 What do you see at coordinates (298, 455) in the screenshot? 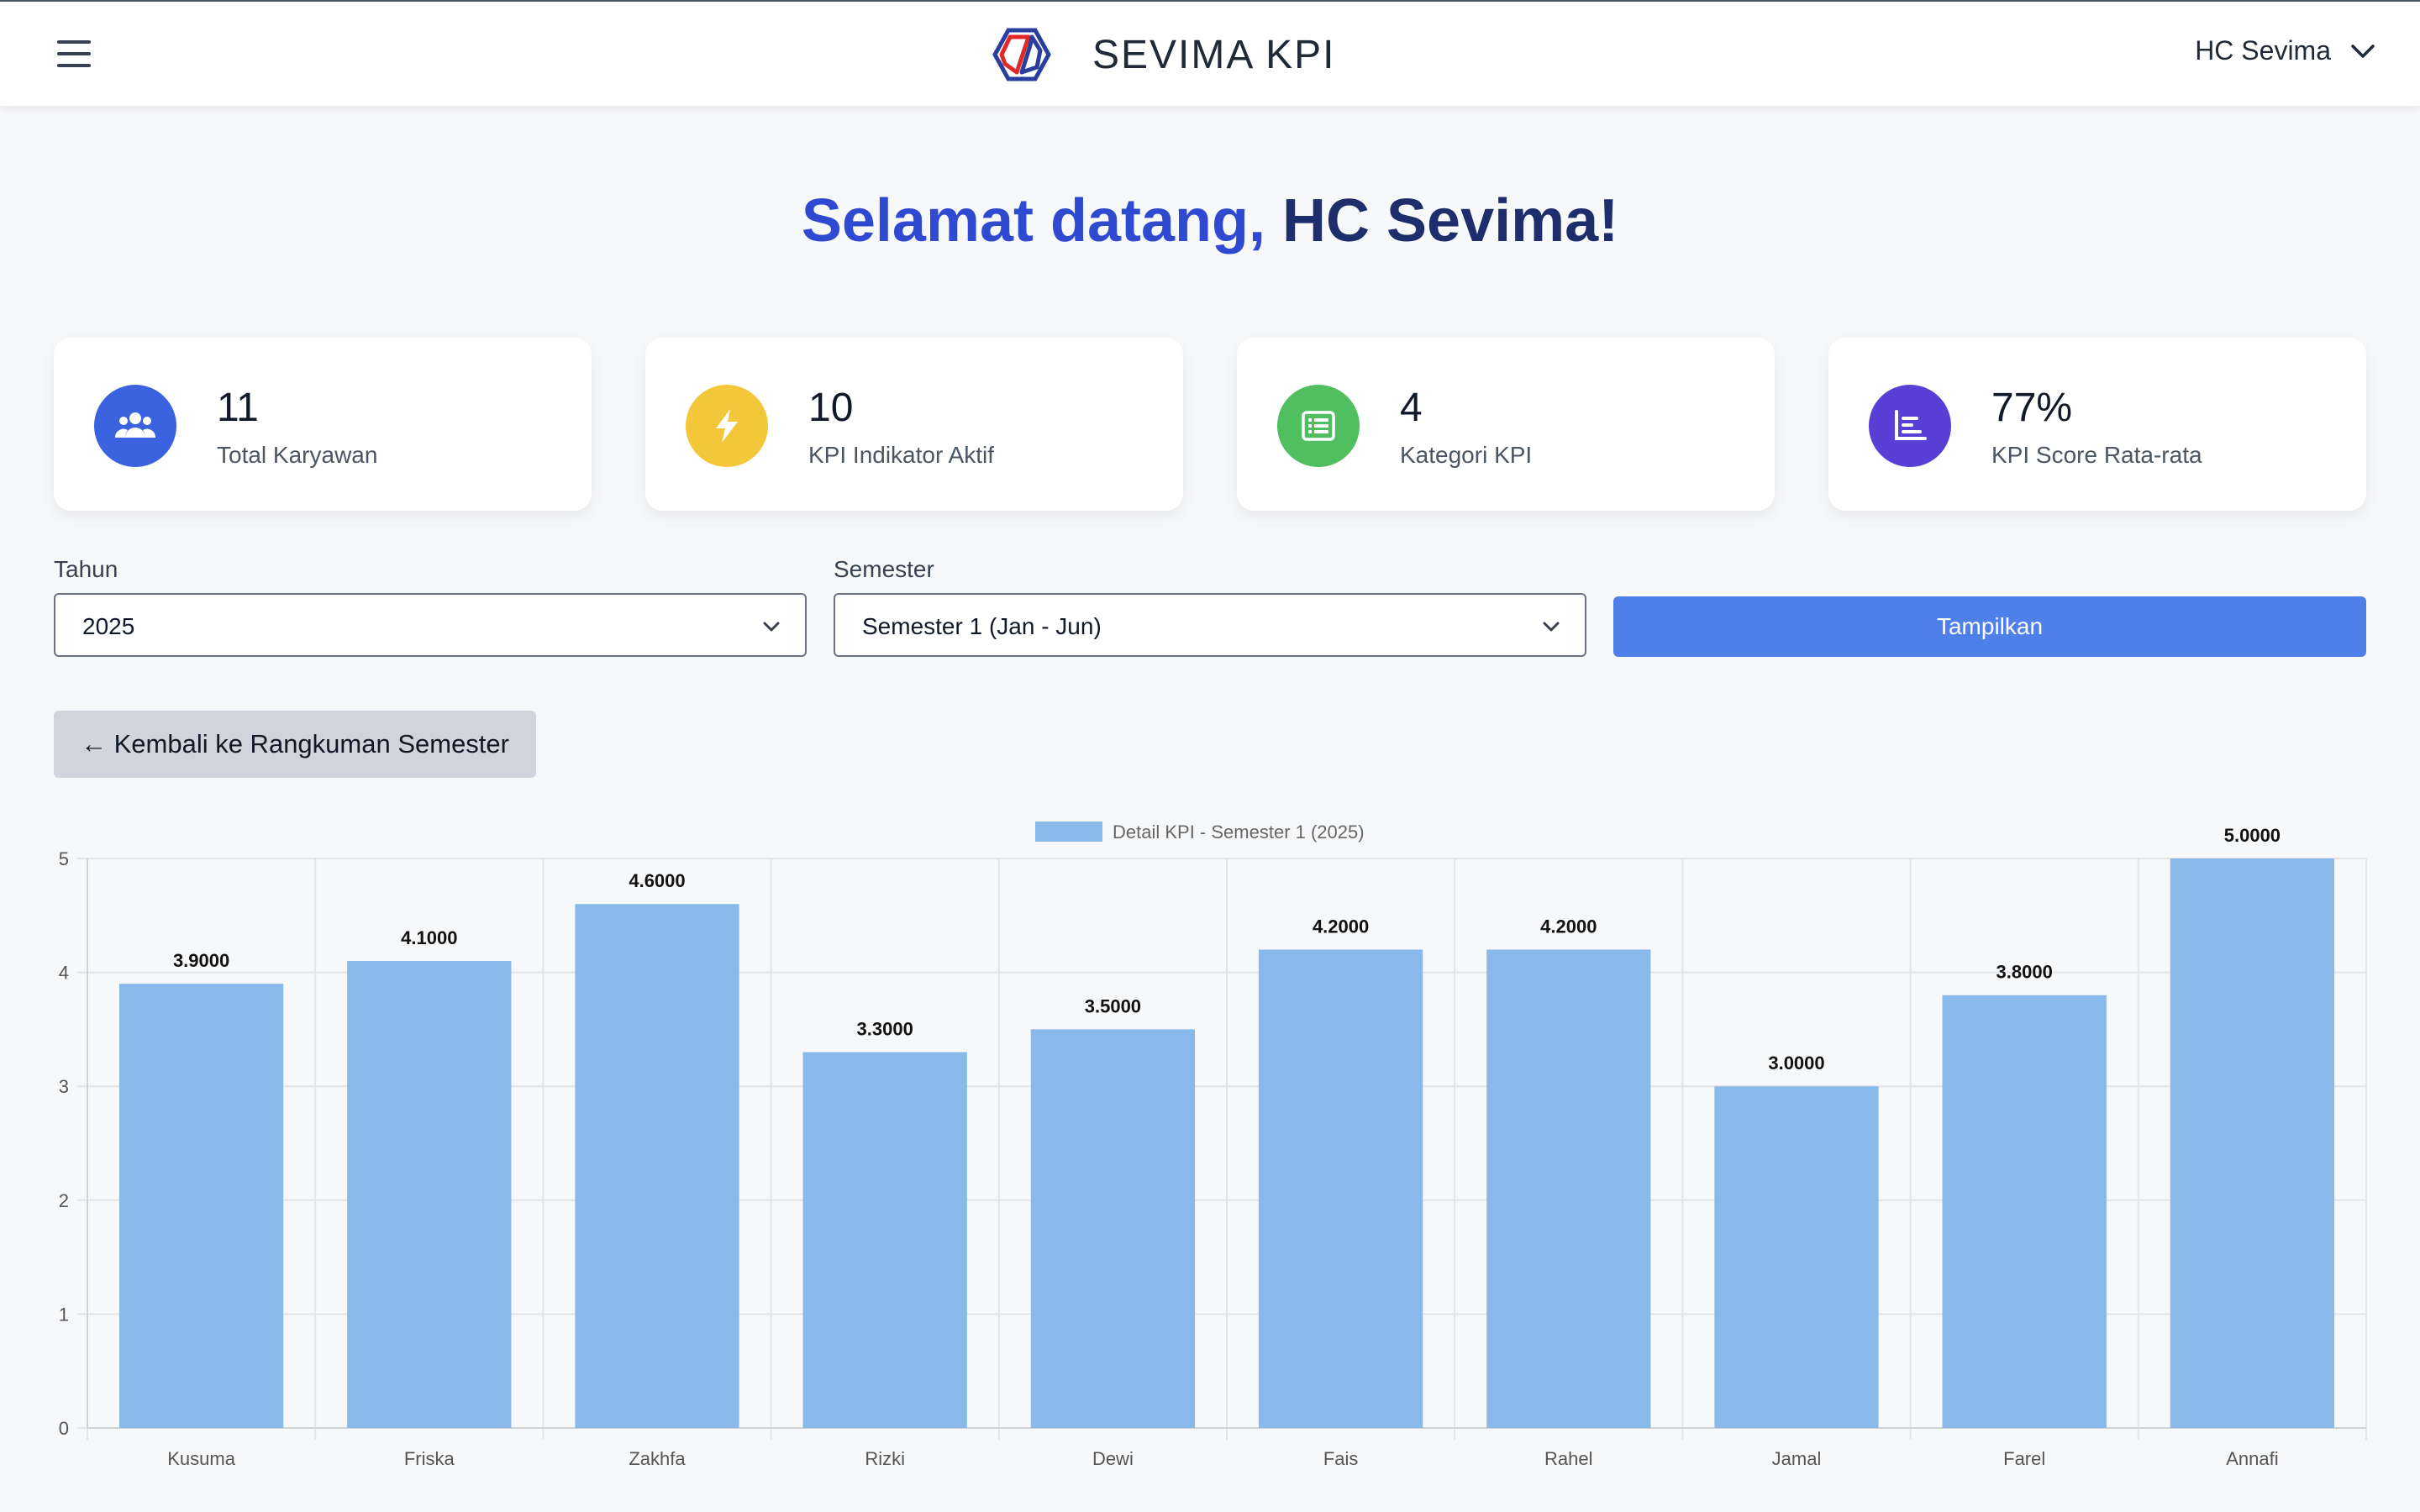
I see `stat-label: Total Karyawan` at bounding box center [298, 455].